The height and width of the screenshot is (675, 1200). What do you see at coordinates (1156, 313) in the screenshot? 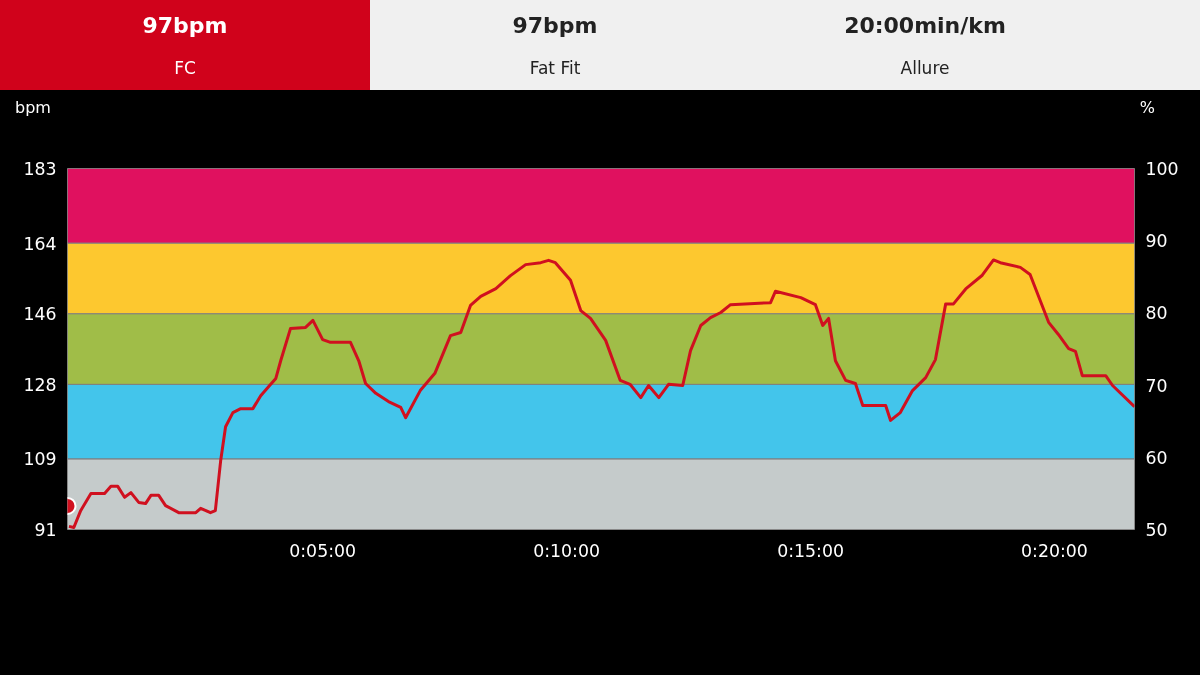
I see `y2-tick-label: 80` at bounding box center [1156, 313].